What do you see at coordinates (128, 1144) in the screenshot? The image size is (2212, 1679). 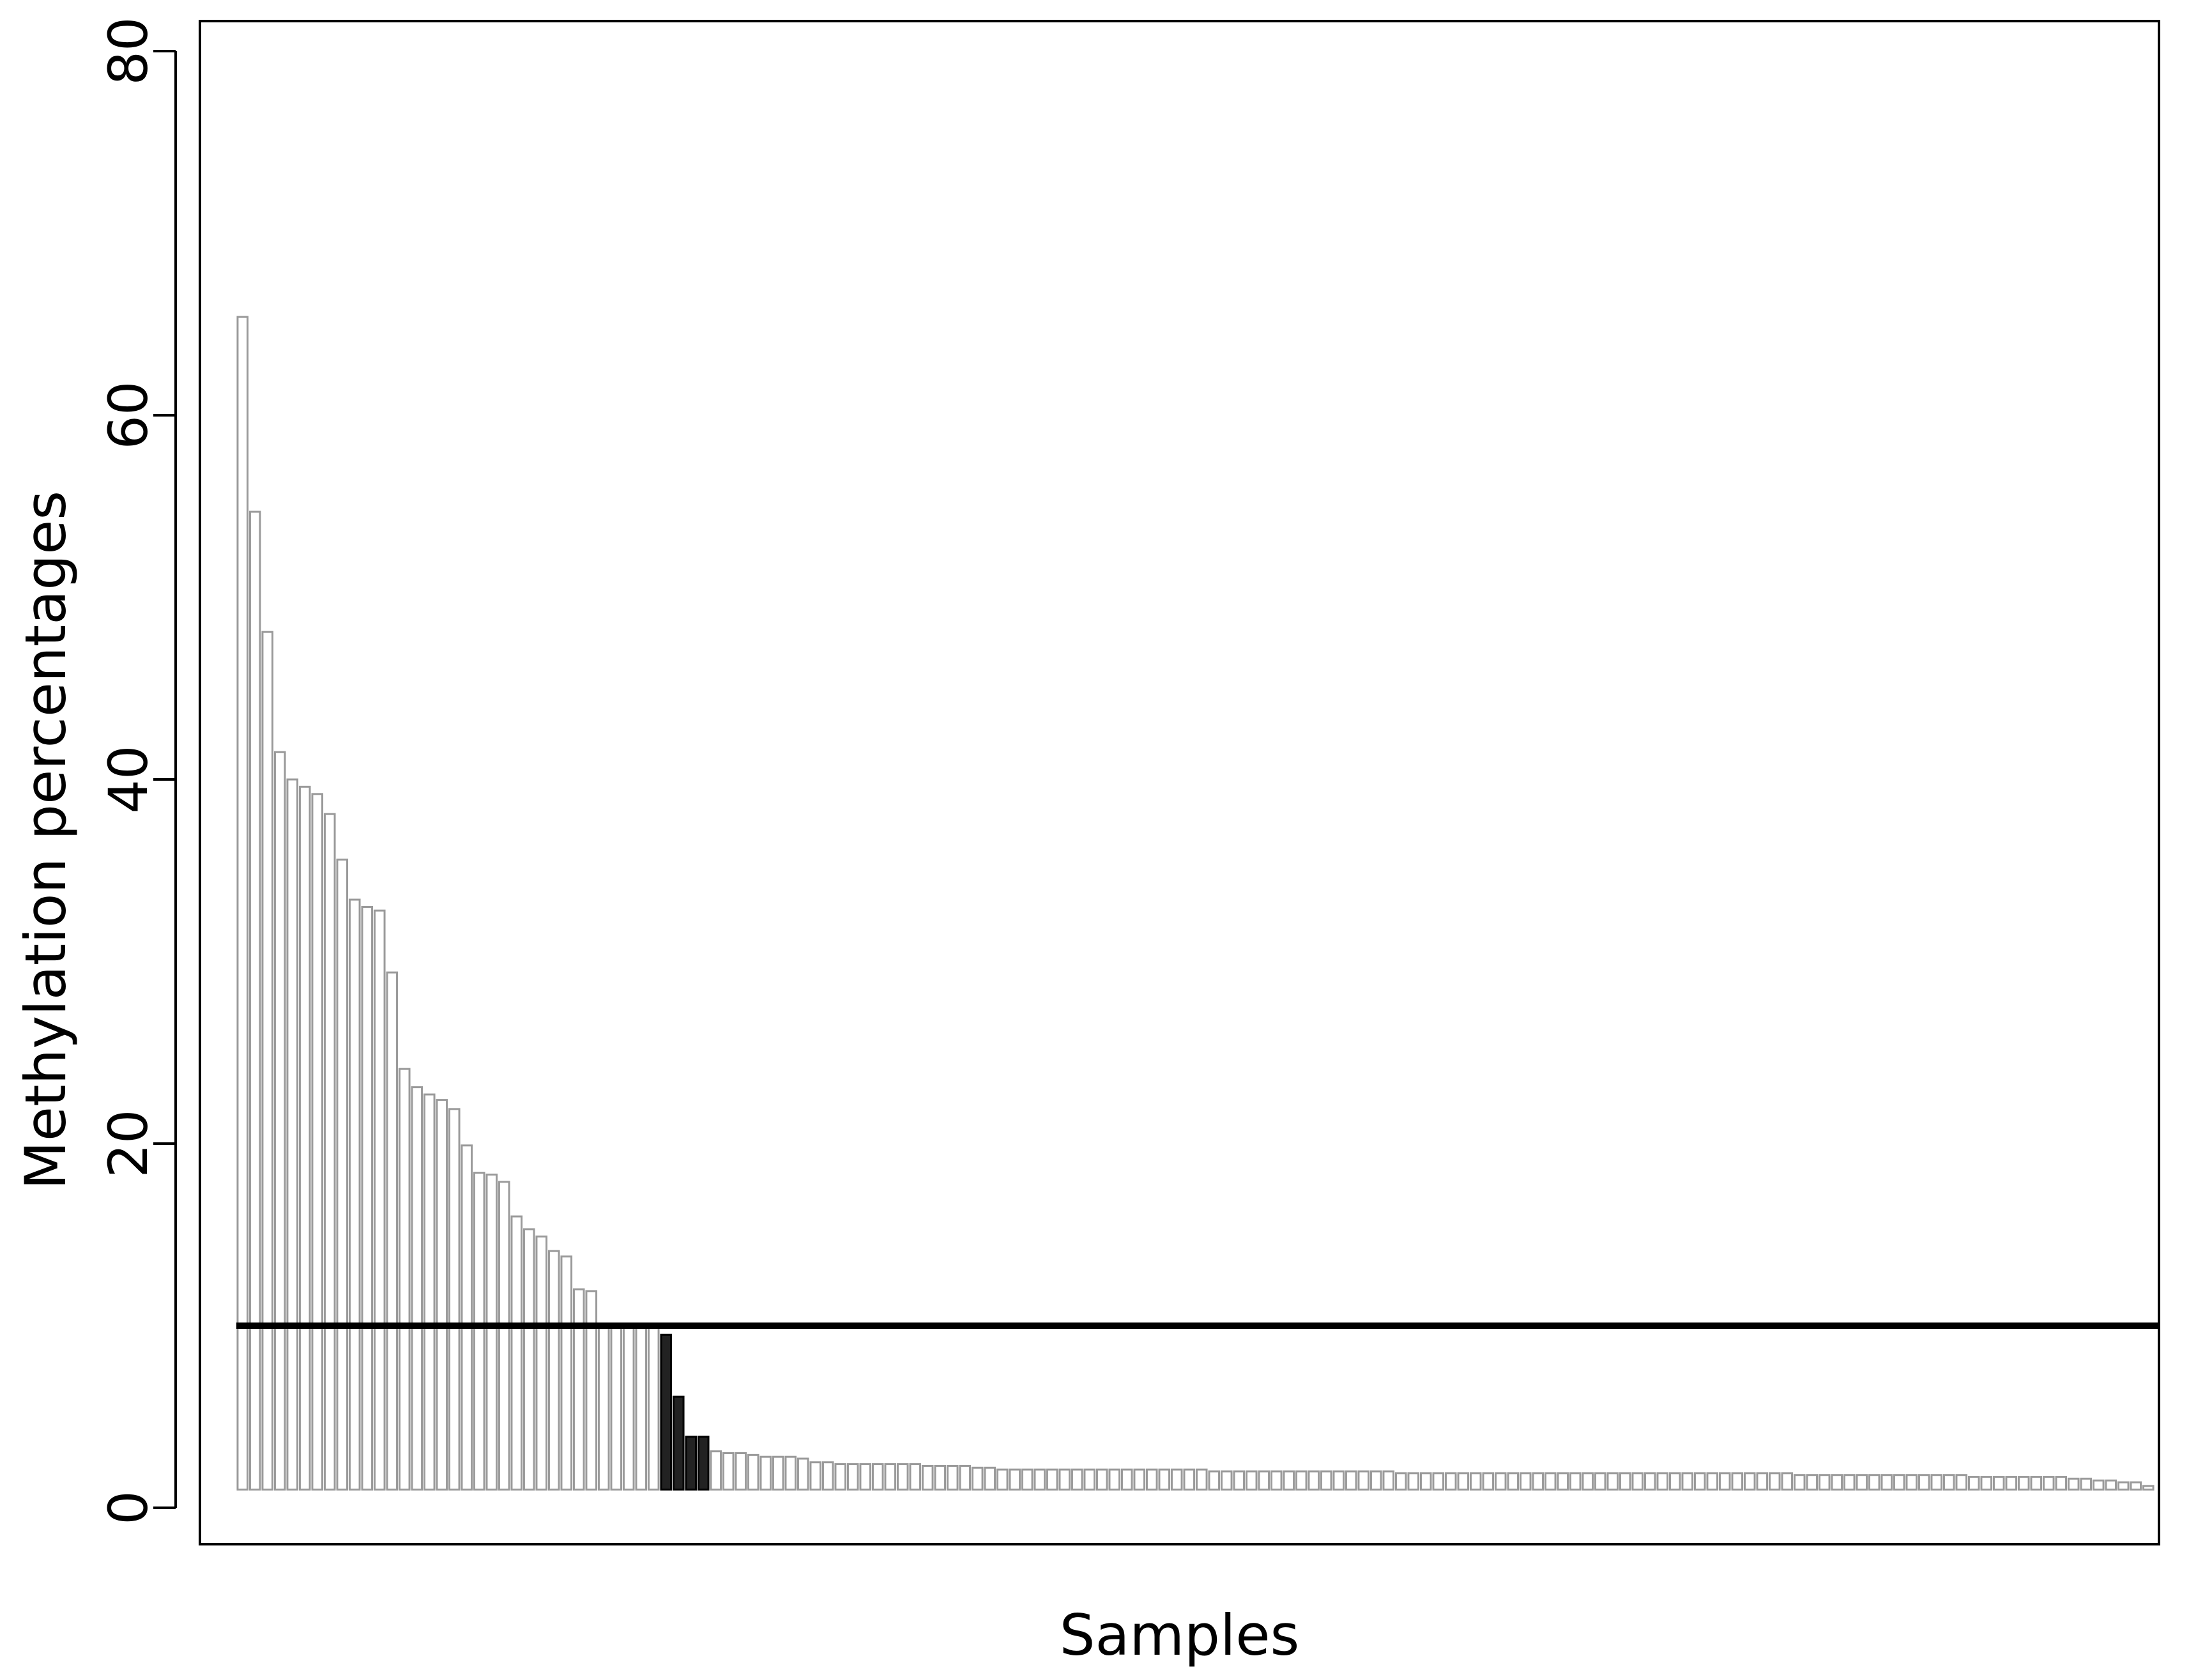 I see `y-tick-label: 20` at bounding box center [128, 1144].